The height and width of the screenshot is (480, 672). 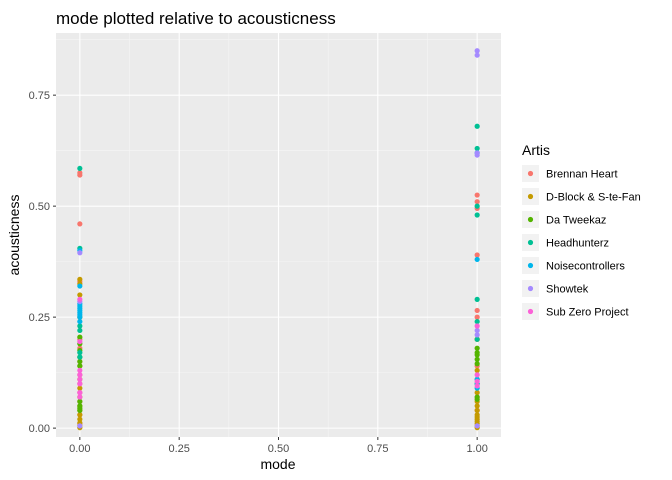 What do you see at coordinates (585, 267) in the screenshot?
I see `legend-label: Noisecontrollers` at bounding box center [585, 267].